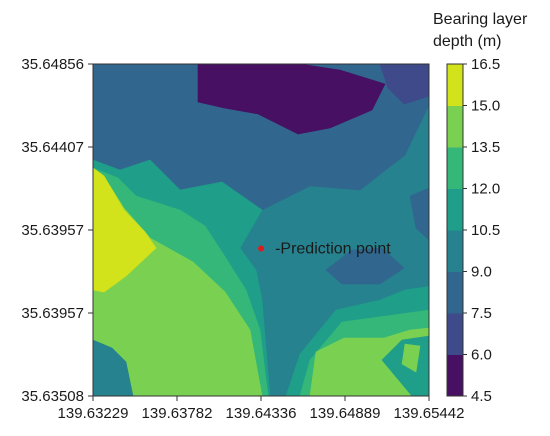 This screenshot has height=436, width=550. Describe the element at coordinates (52, 147) in the screenshot. I see `y-tick-label: 35.64407` at that location.